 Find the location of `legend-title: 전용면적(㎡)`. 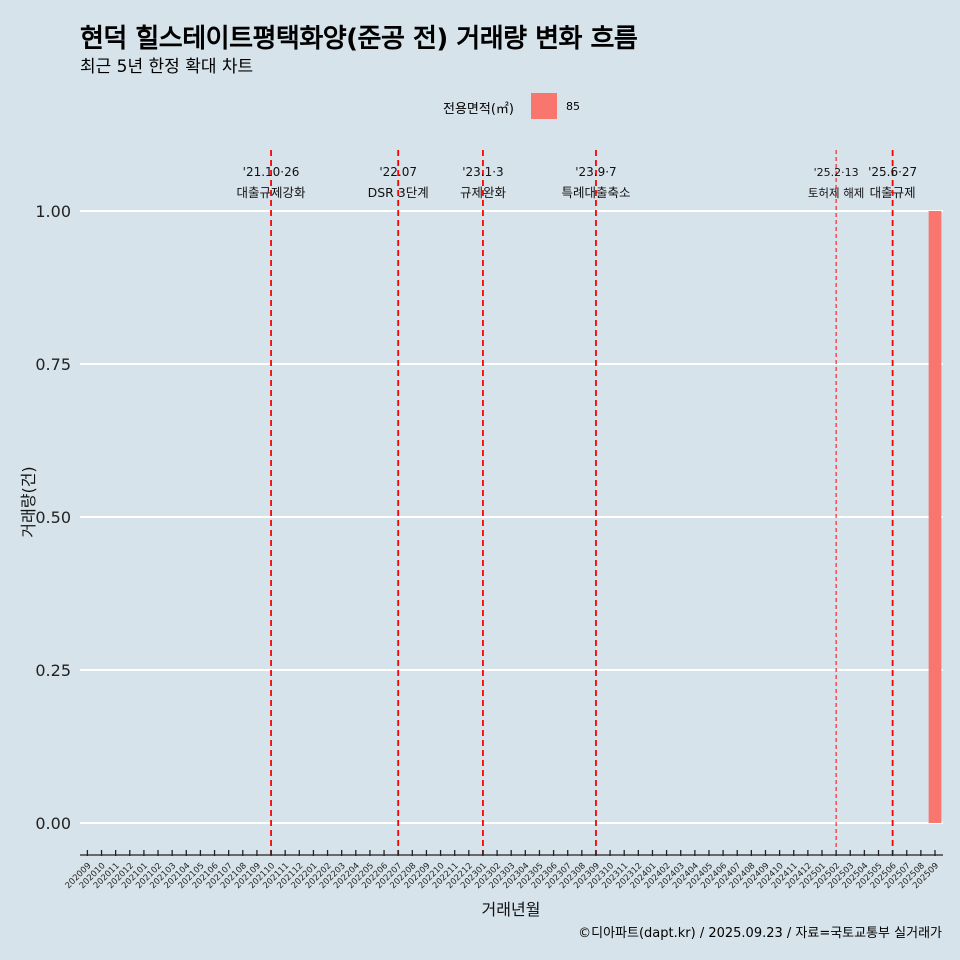

legend-title: 전용면적(㎡) is located at coordinates (478, 109).